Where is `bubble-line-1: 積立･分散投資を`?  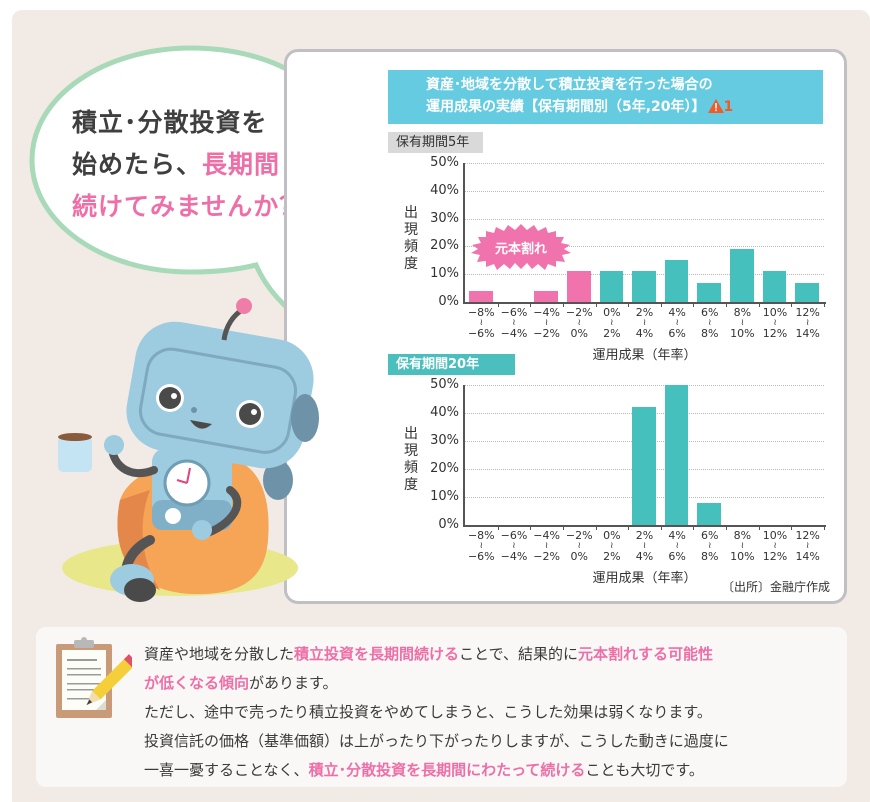 bubble-line-1: 積立･分散投資を is located at coordinates (170, 122).